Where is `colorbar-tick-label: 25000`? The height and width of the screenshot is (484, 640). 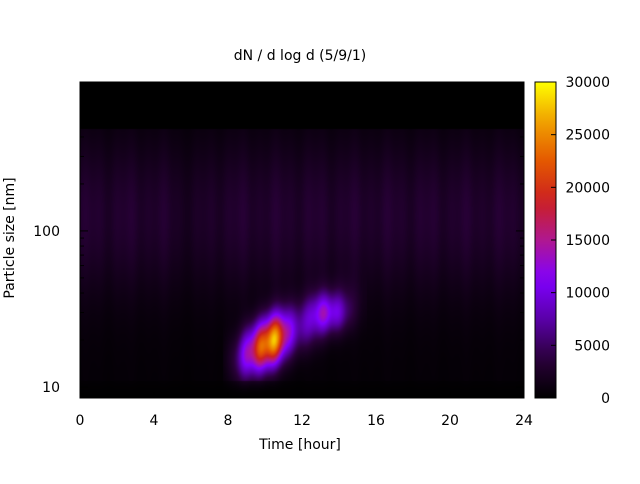
colorbar-tick-label: 25000 is located at coordinates (587, 136).